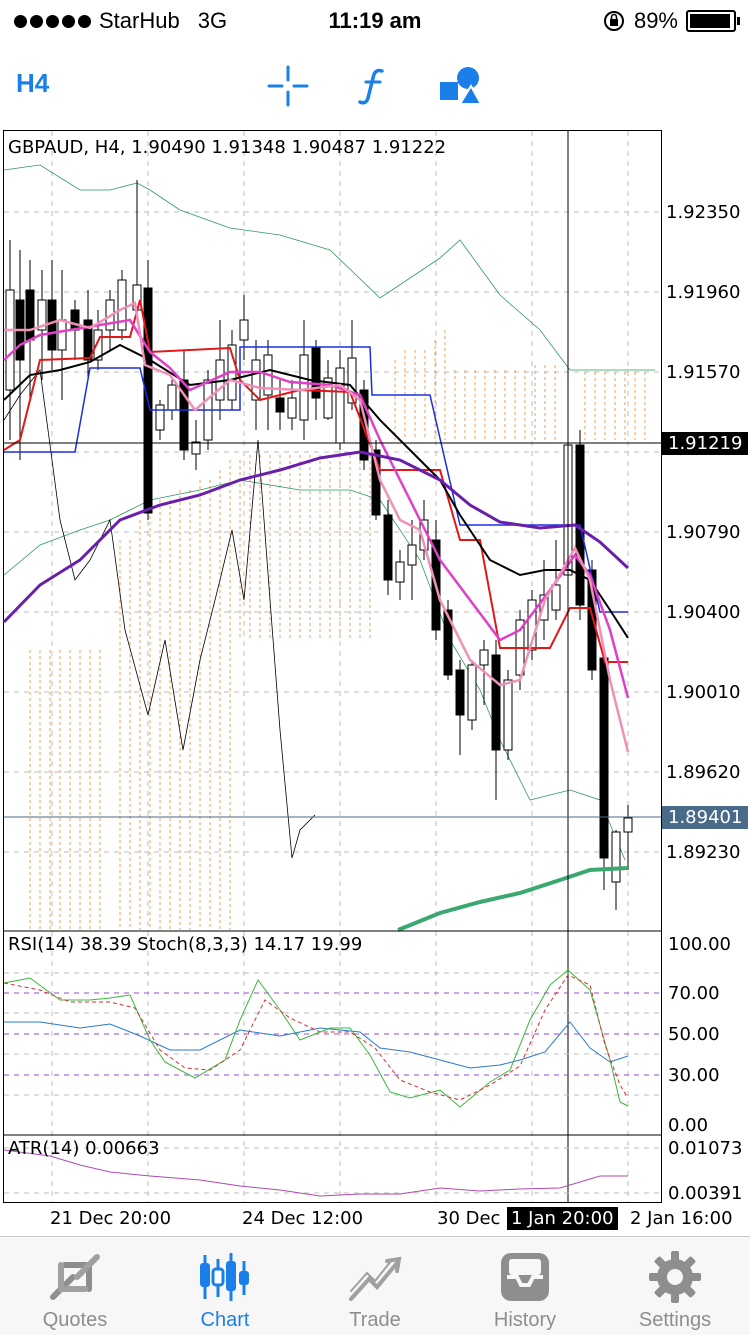  Describe the element at coordinates (705, 1193) in the screenshot. I see `atr-tick: 0.00391` at that location.